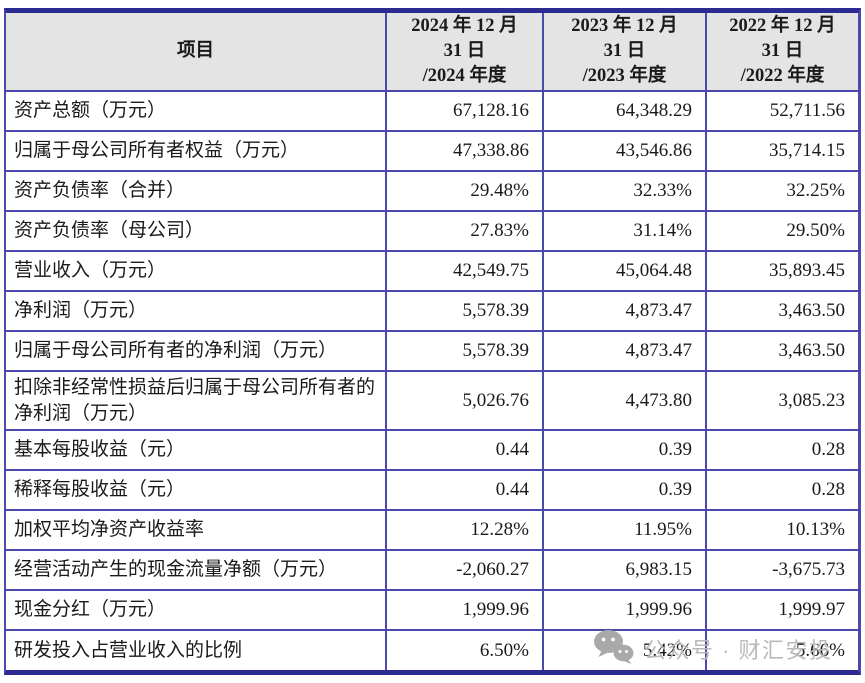 The height and width of the screenshot is (683, 865). I want to click on value-cell-2024: 67,128.16, so click(464, 111).